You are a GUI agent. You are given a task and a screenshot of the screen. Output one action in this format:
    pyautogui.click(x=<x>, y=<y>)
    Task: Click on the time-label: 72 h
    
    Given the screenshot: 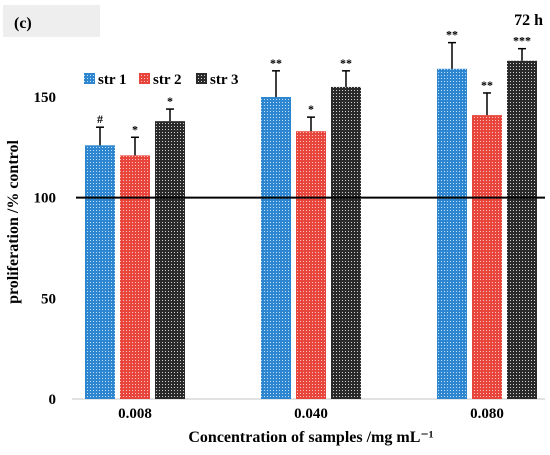 What is the action you would take?
    pyautogui.click(x=528, y=20)
    